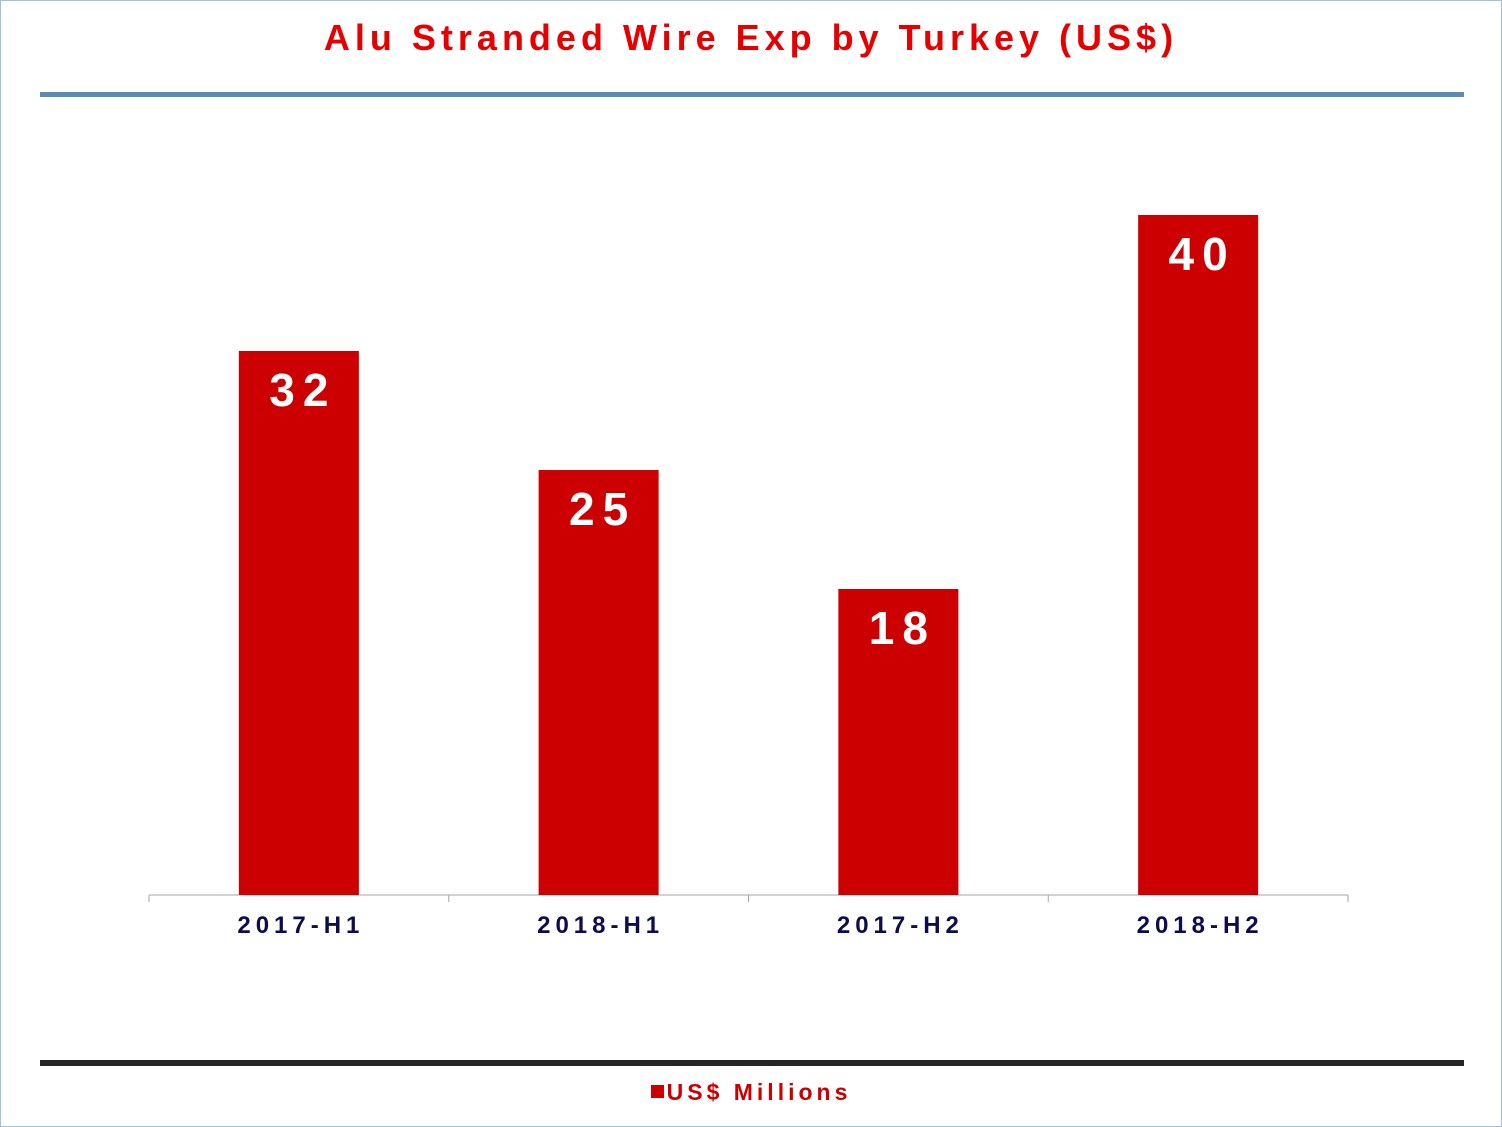 The height and width of the screenshot is (1127, 1502). I want to click on x-tick-label: 2018-H2, so click(1200, 925).